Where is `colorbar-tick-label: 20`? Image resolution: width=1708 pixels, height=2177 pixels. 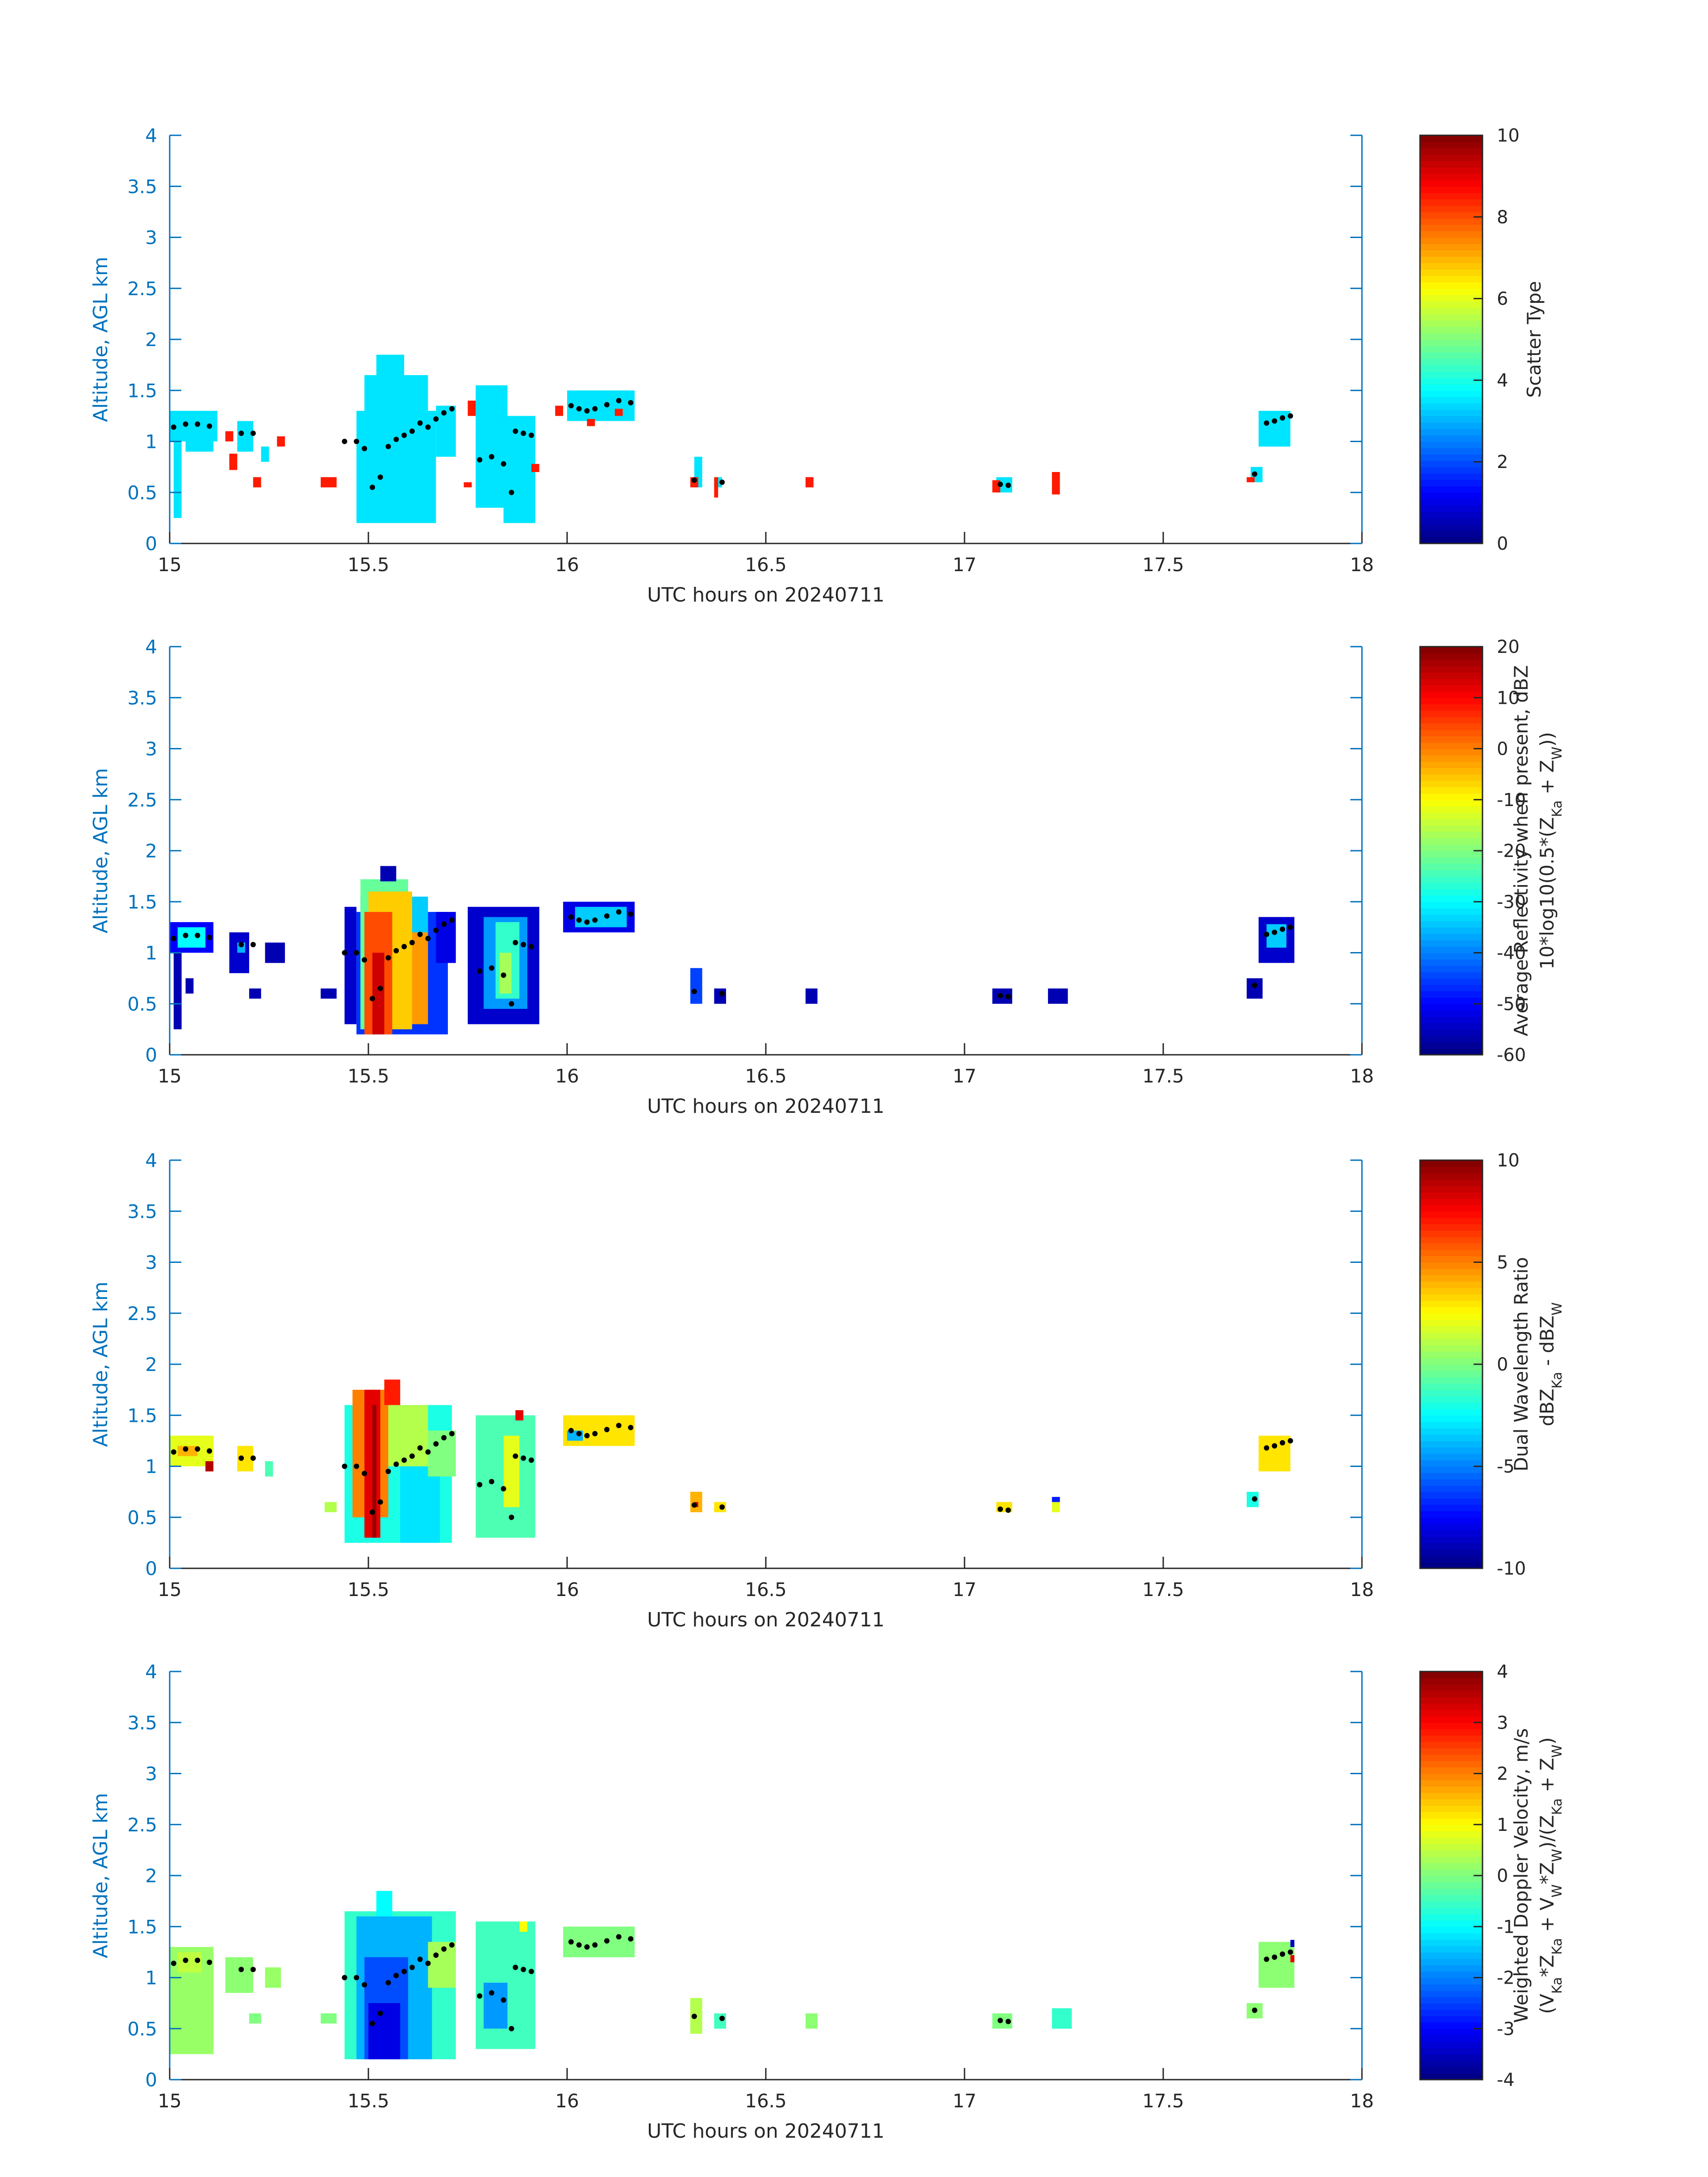 colorbar-tick-label: 20 is located at coordinates (1508, 647).